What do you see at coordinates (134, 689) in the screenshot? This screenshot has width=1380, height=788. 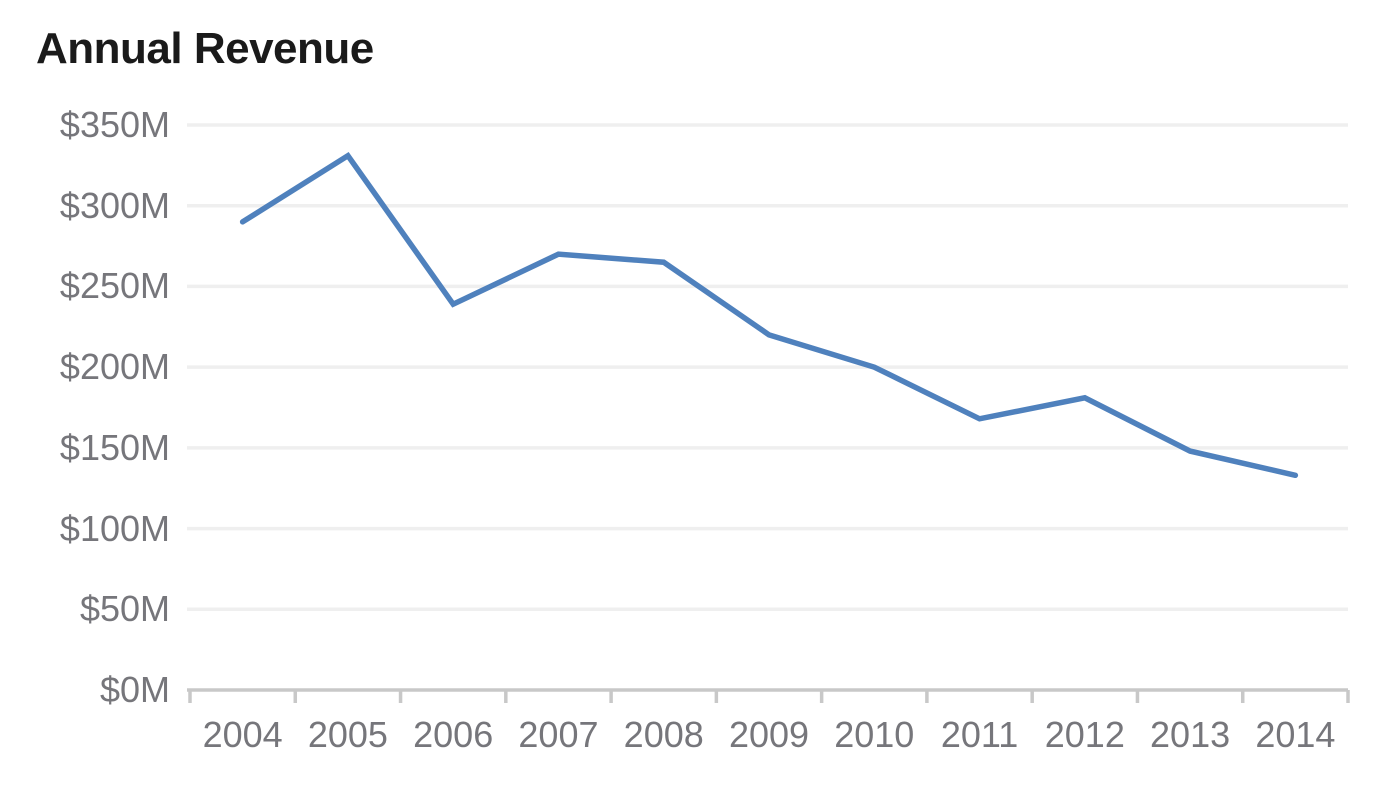 I see `y-tick-label: $0M` at bounding box center [134, 689].